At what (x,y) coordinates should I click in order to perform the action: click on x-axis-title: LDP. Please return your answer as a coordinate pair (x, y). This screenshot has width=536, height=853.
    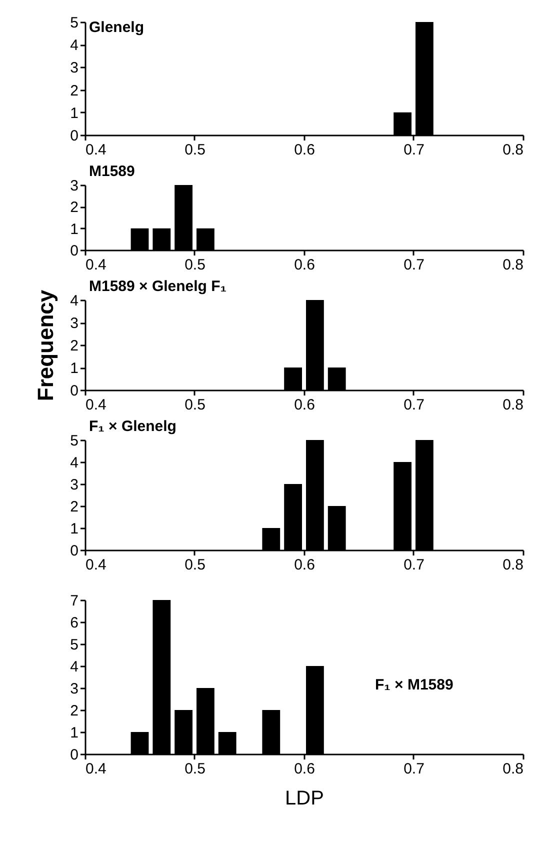
    Looking at the image, I should click on (304, 799).